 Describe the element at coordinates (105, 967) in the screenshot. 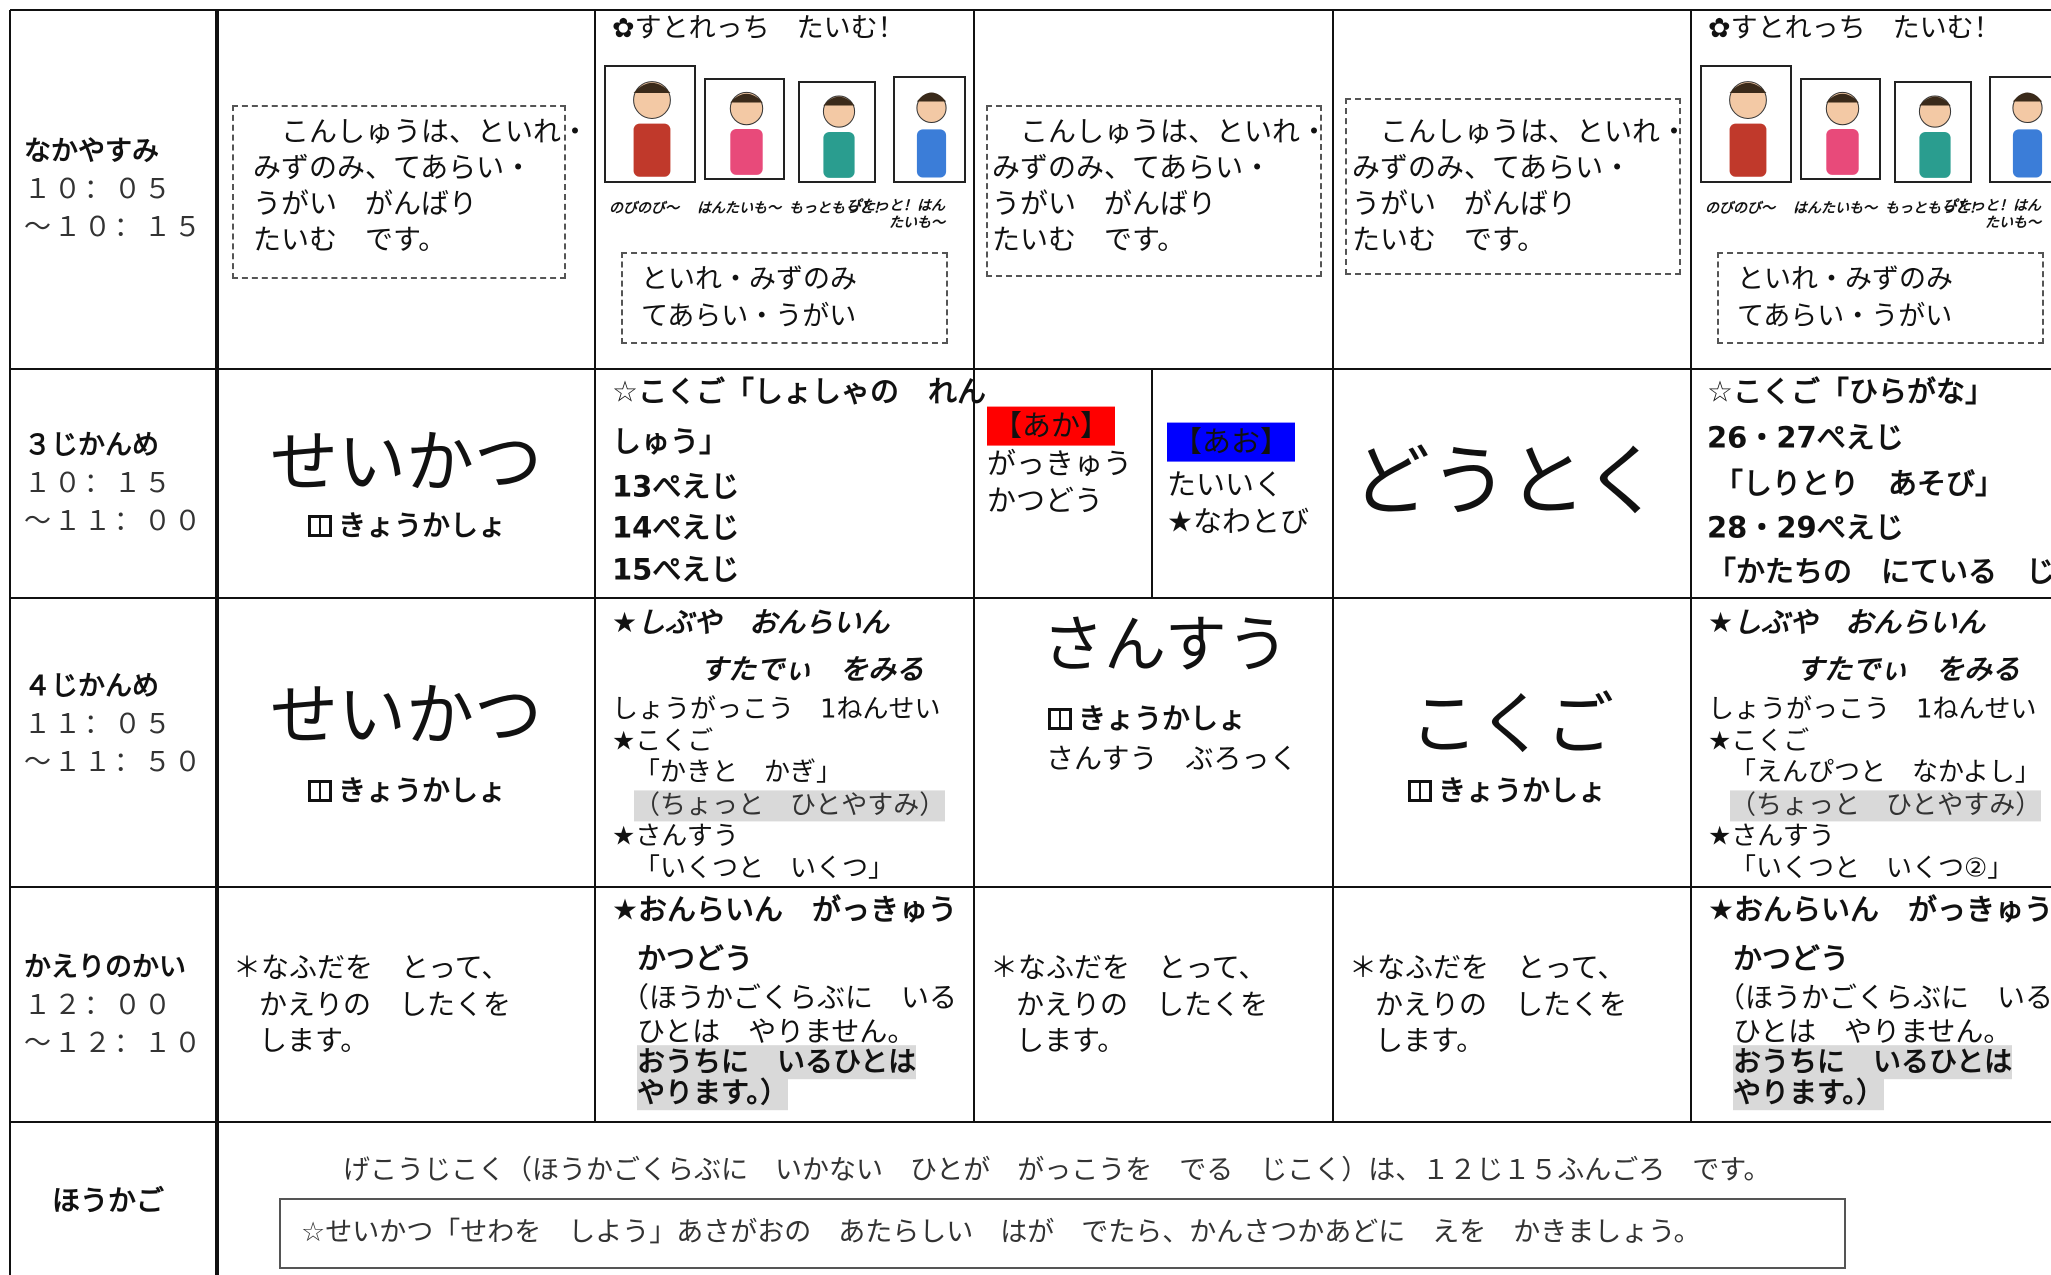

I see `period-label: かえりのかい` at that location.